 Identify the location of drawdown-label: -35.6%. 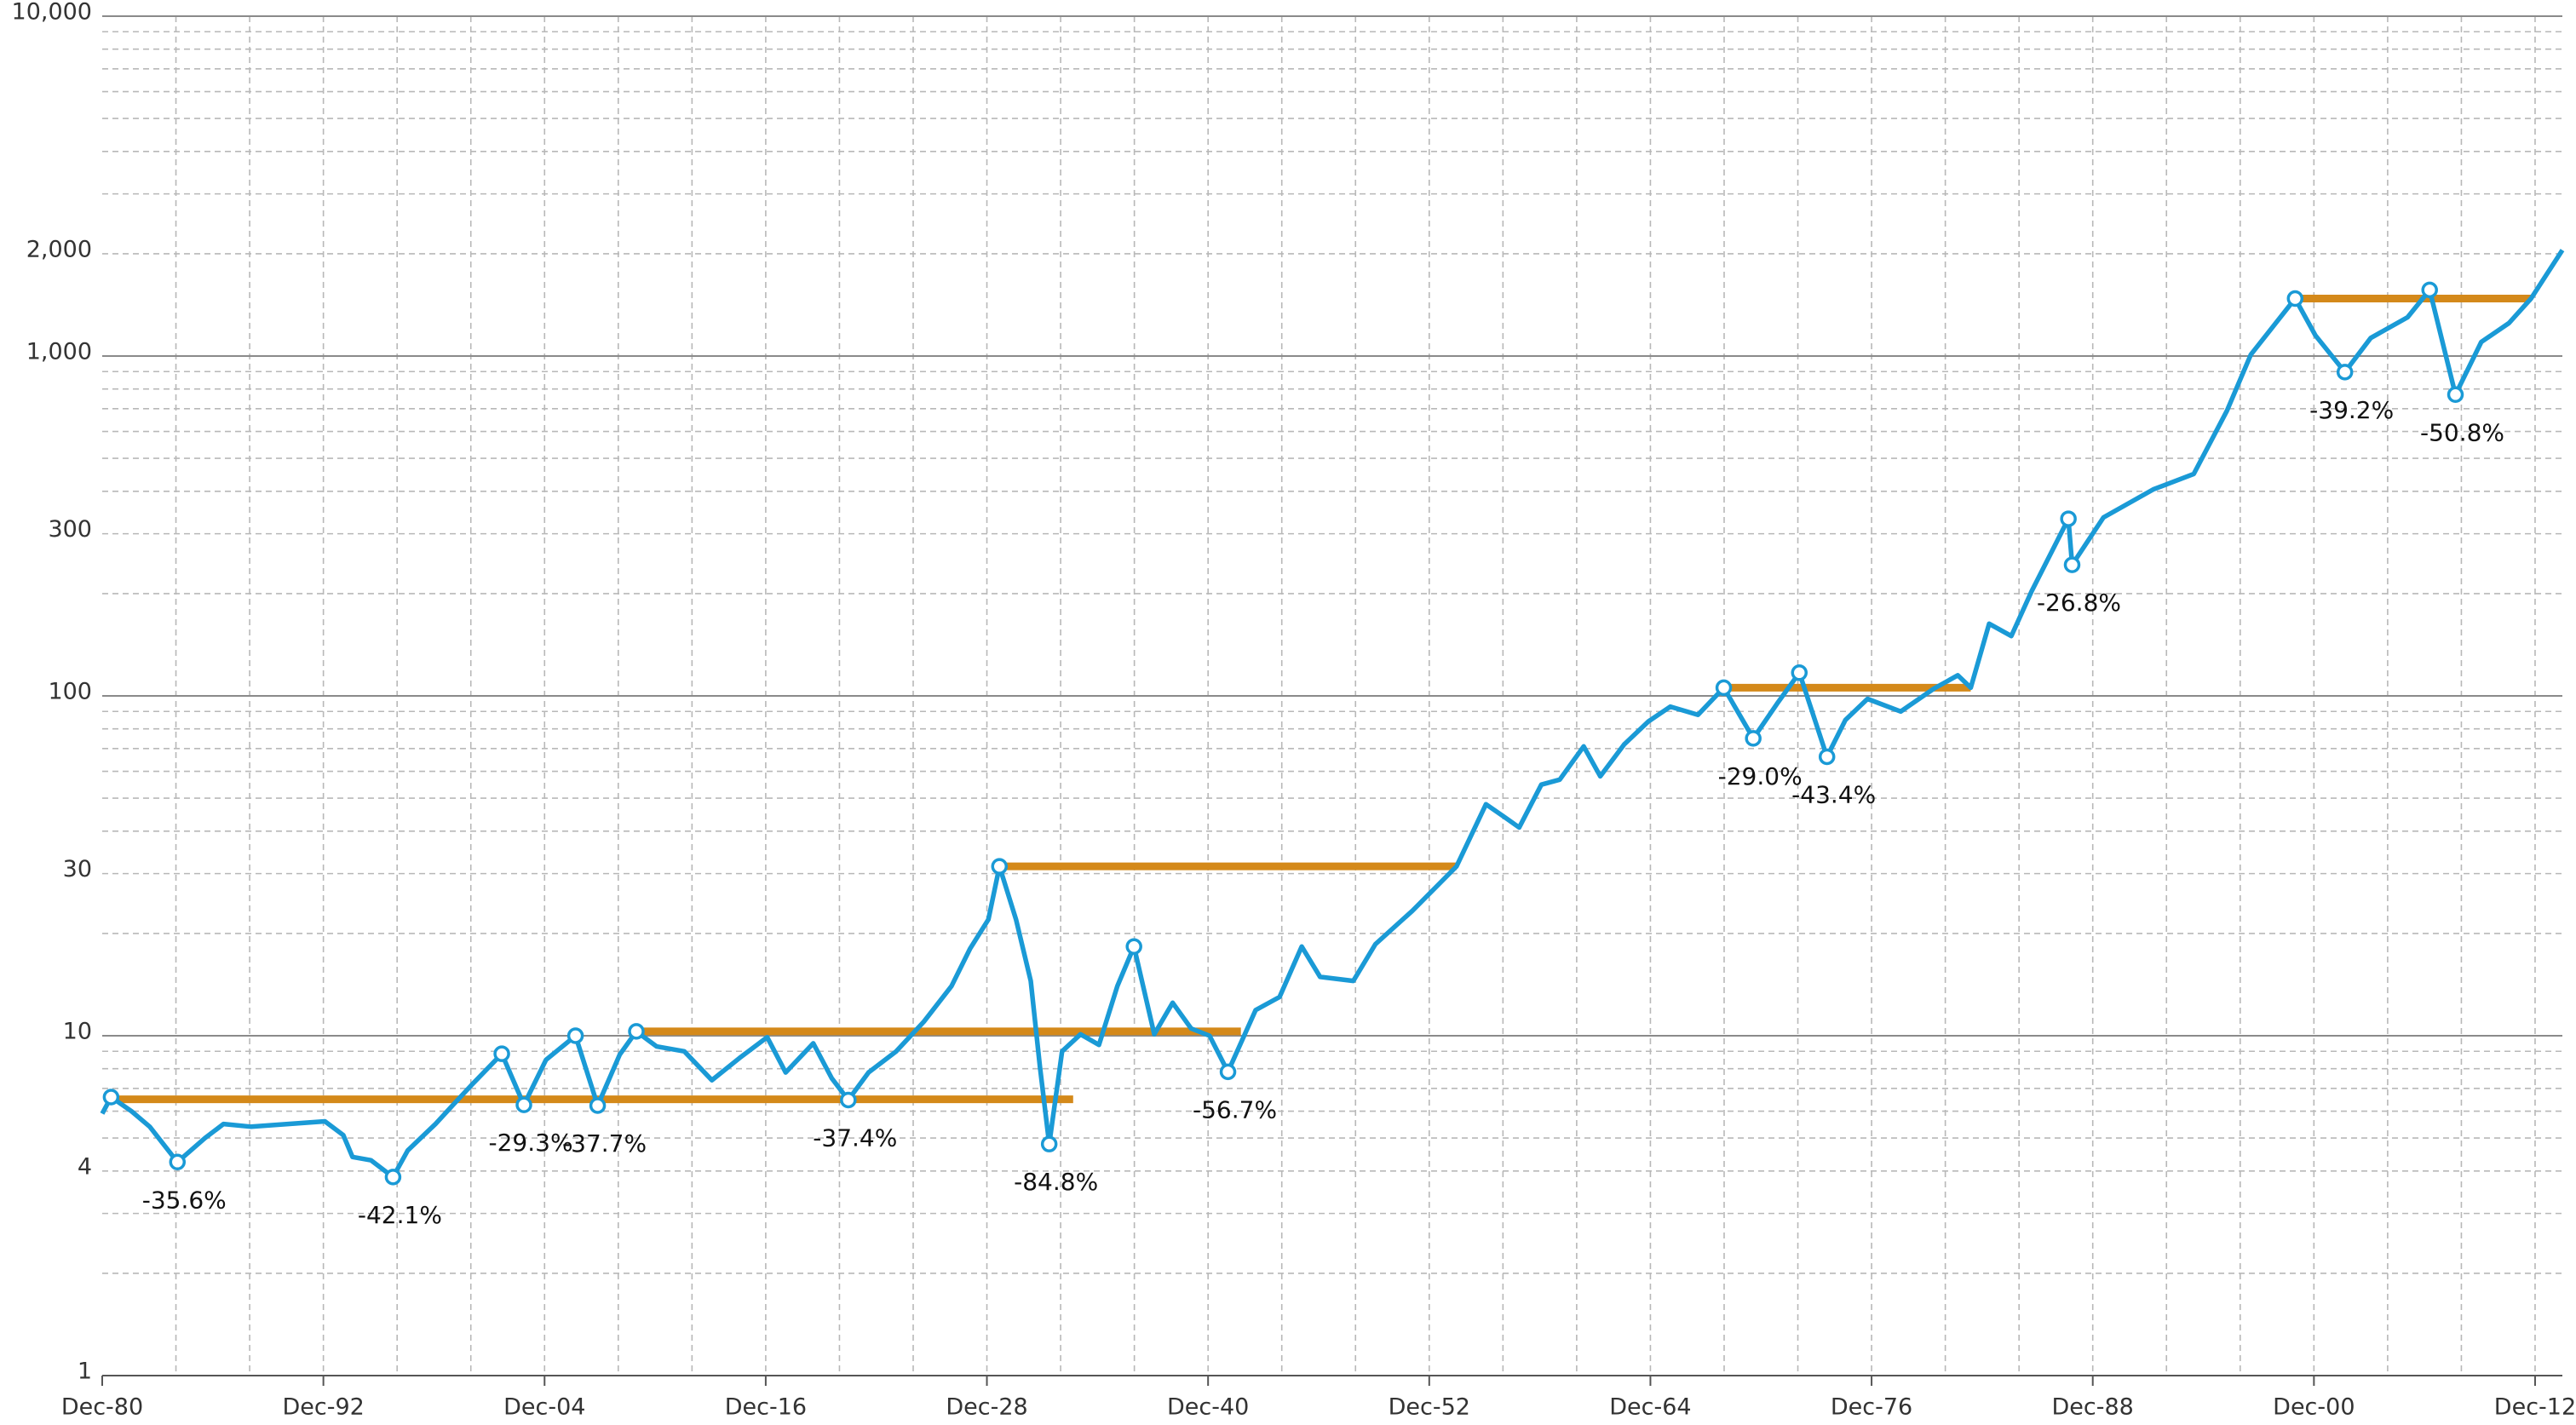
(185, 1200).